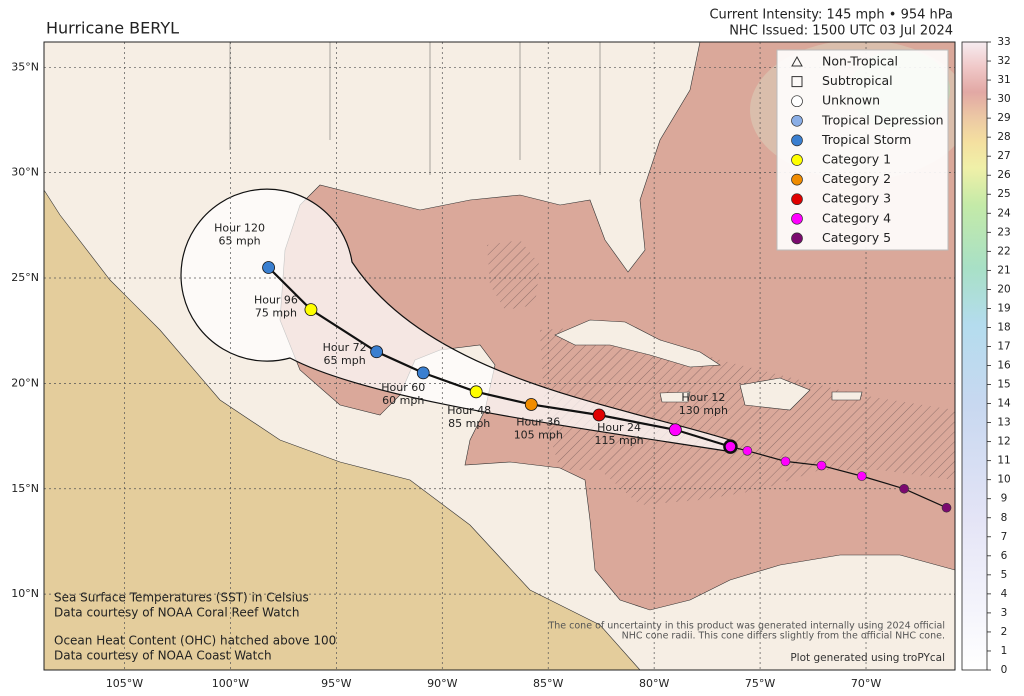 The image size is (1024, 696). What do you see at coordinates (1003, 80) in the screenshot?
I see `colorbar-tick-label: 31` at bounding box center [1003, 80].